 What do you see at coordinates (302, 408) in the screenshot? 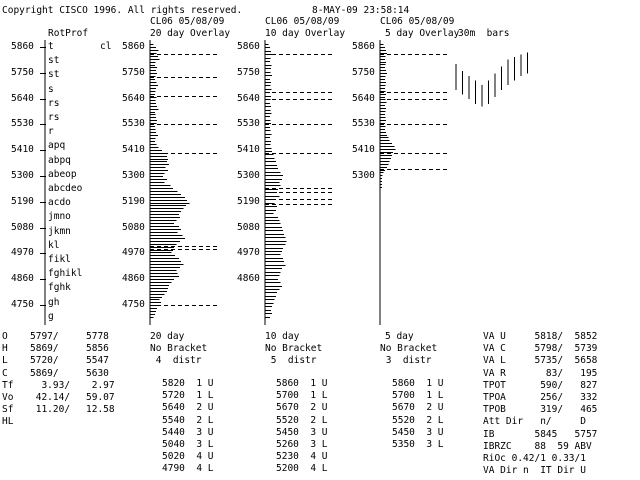
I see `distr-row: 5670 2 U` at bounding box center [302, 408].